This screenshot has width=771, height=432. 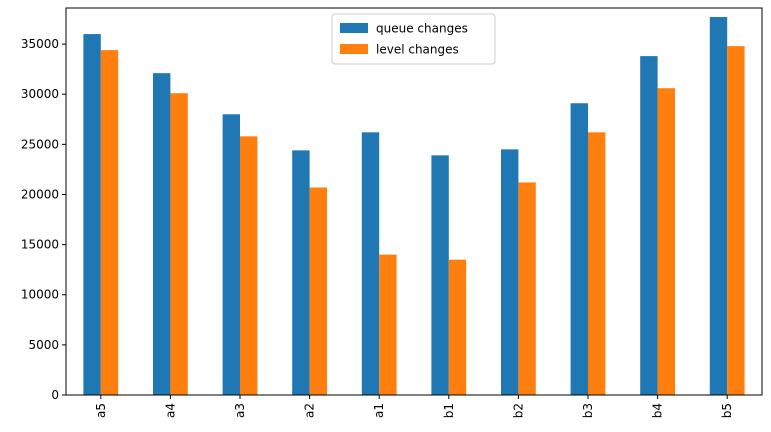 What do you see at coordinates (417, 50) in the screenshot?
I see `legend-label-level: level changes` at bounding box center [417, 50].